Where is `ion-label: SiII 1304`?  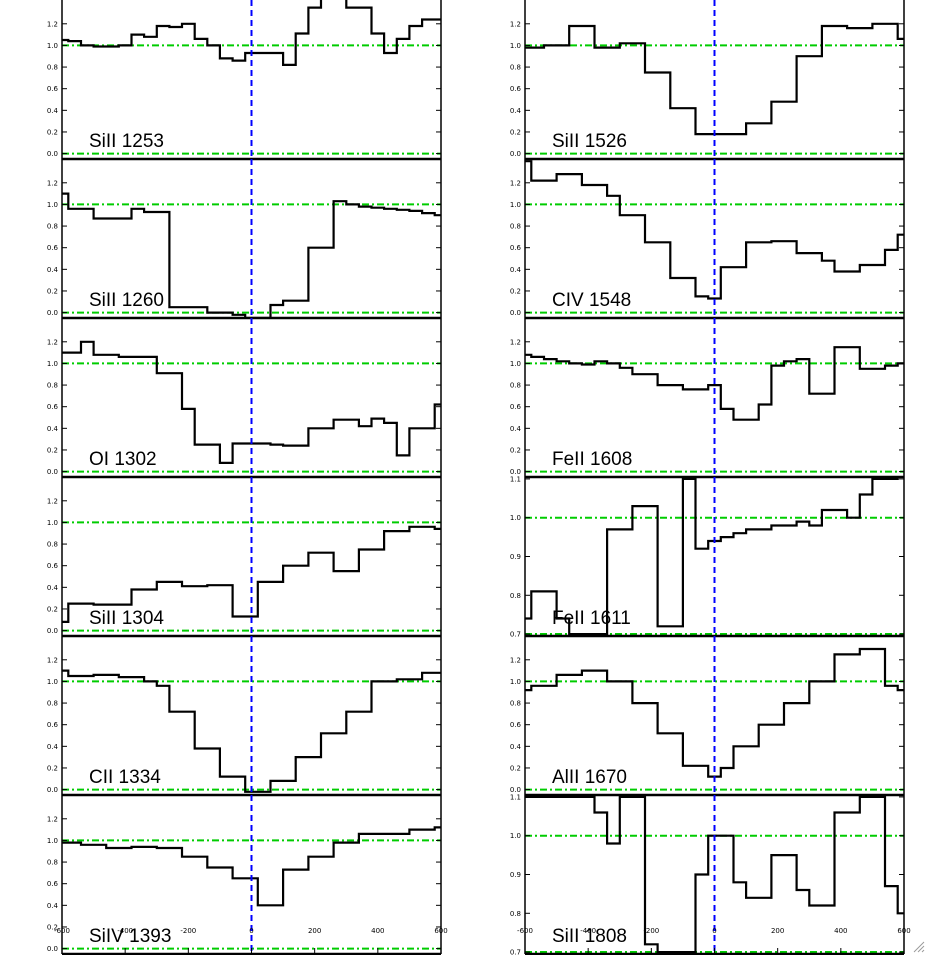 ion-label: SiII 1304 is located at coordinates (126, 618).